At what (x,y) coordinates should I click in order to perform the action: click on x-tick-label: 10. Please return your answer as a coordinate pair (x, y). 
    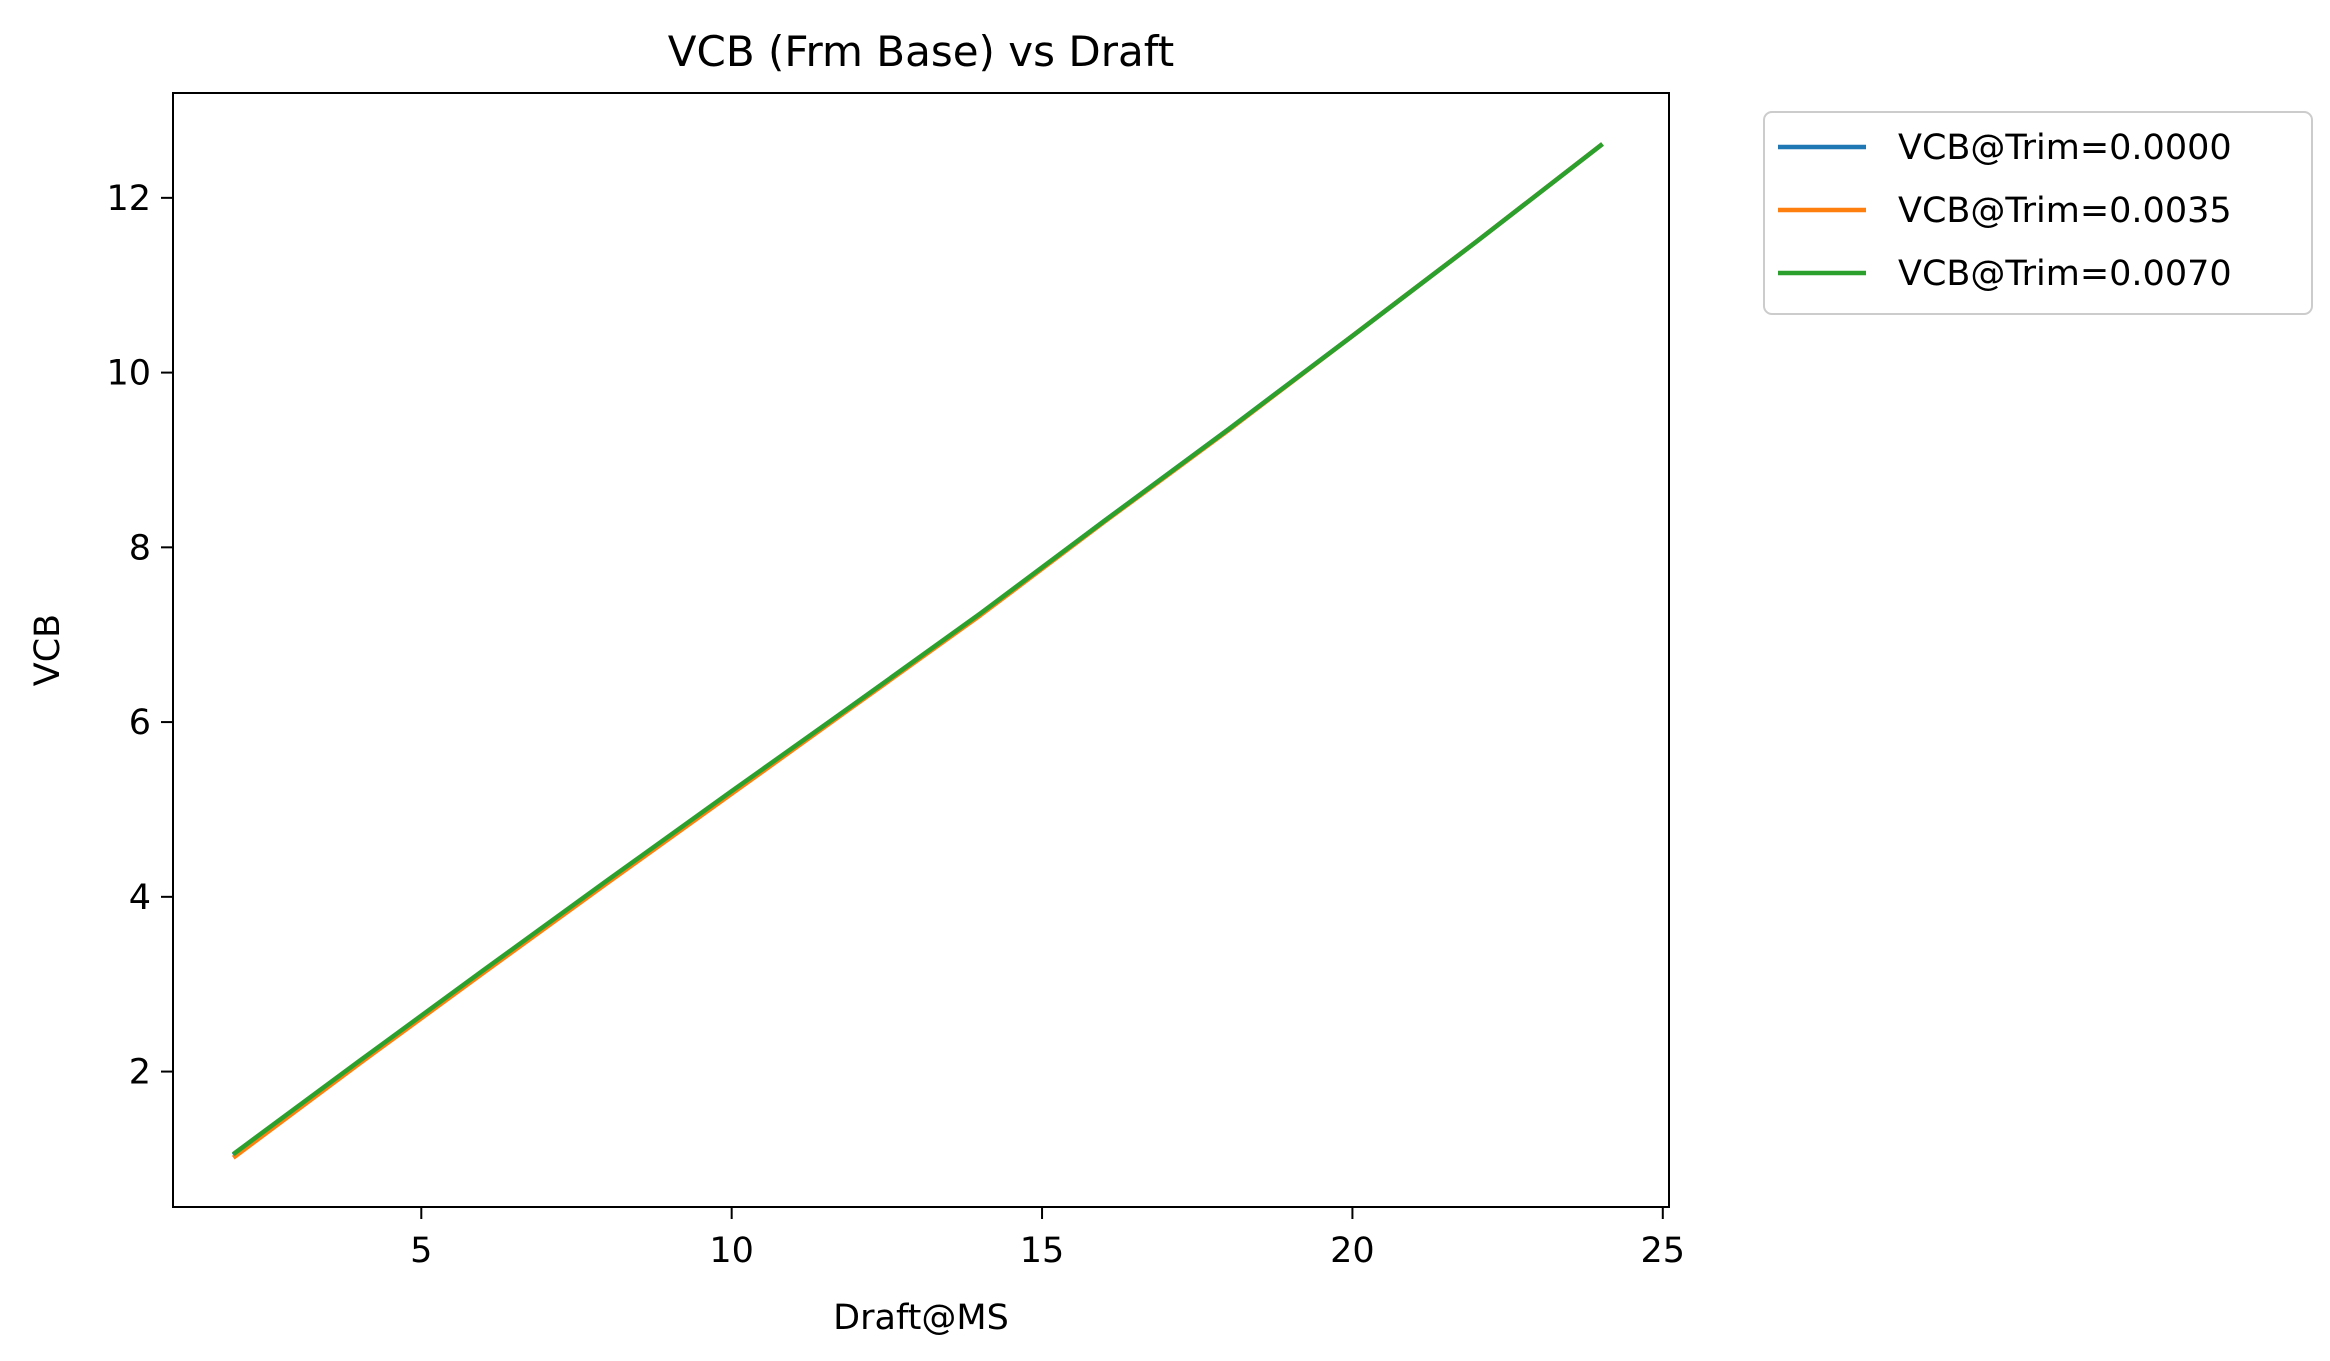
    Looking at the image, I should click on (731, 1251).